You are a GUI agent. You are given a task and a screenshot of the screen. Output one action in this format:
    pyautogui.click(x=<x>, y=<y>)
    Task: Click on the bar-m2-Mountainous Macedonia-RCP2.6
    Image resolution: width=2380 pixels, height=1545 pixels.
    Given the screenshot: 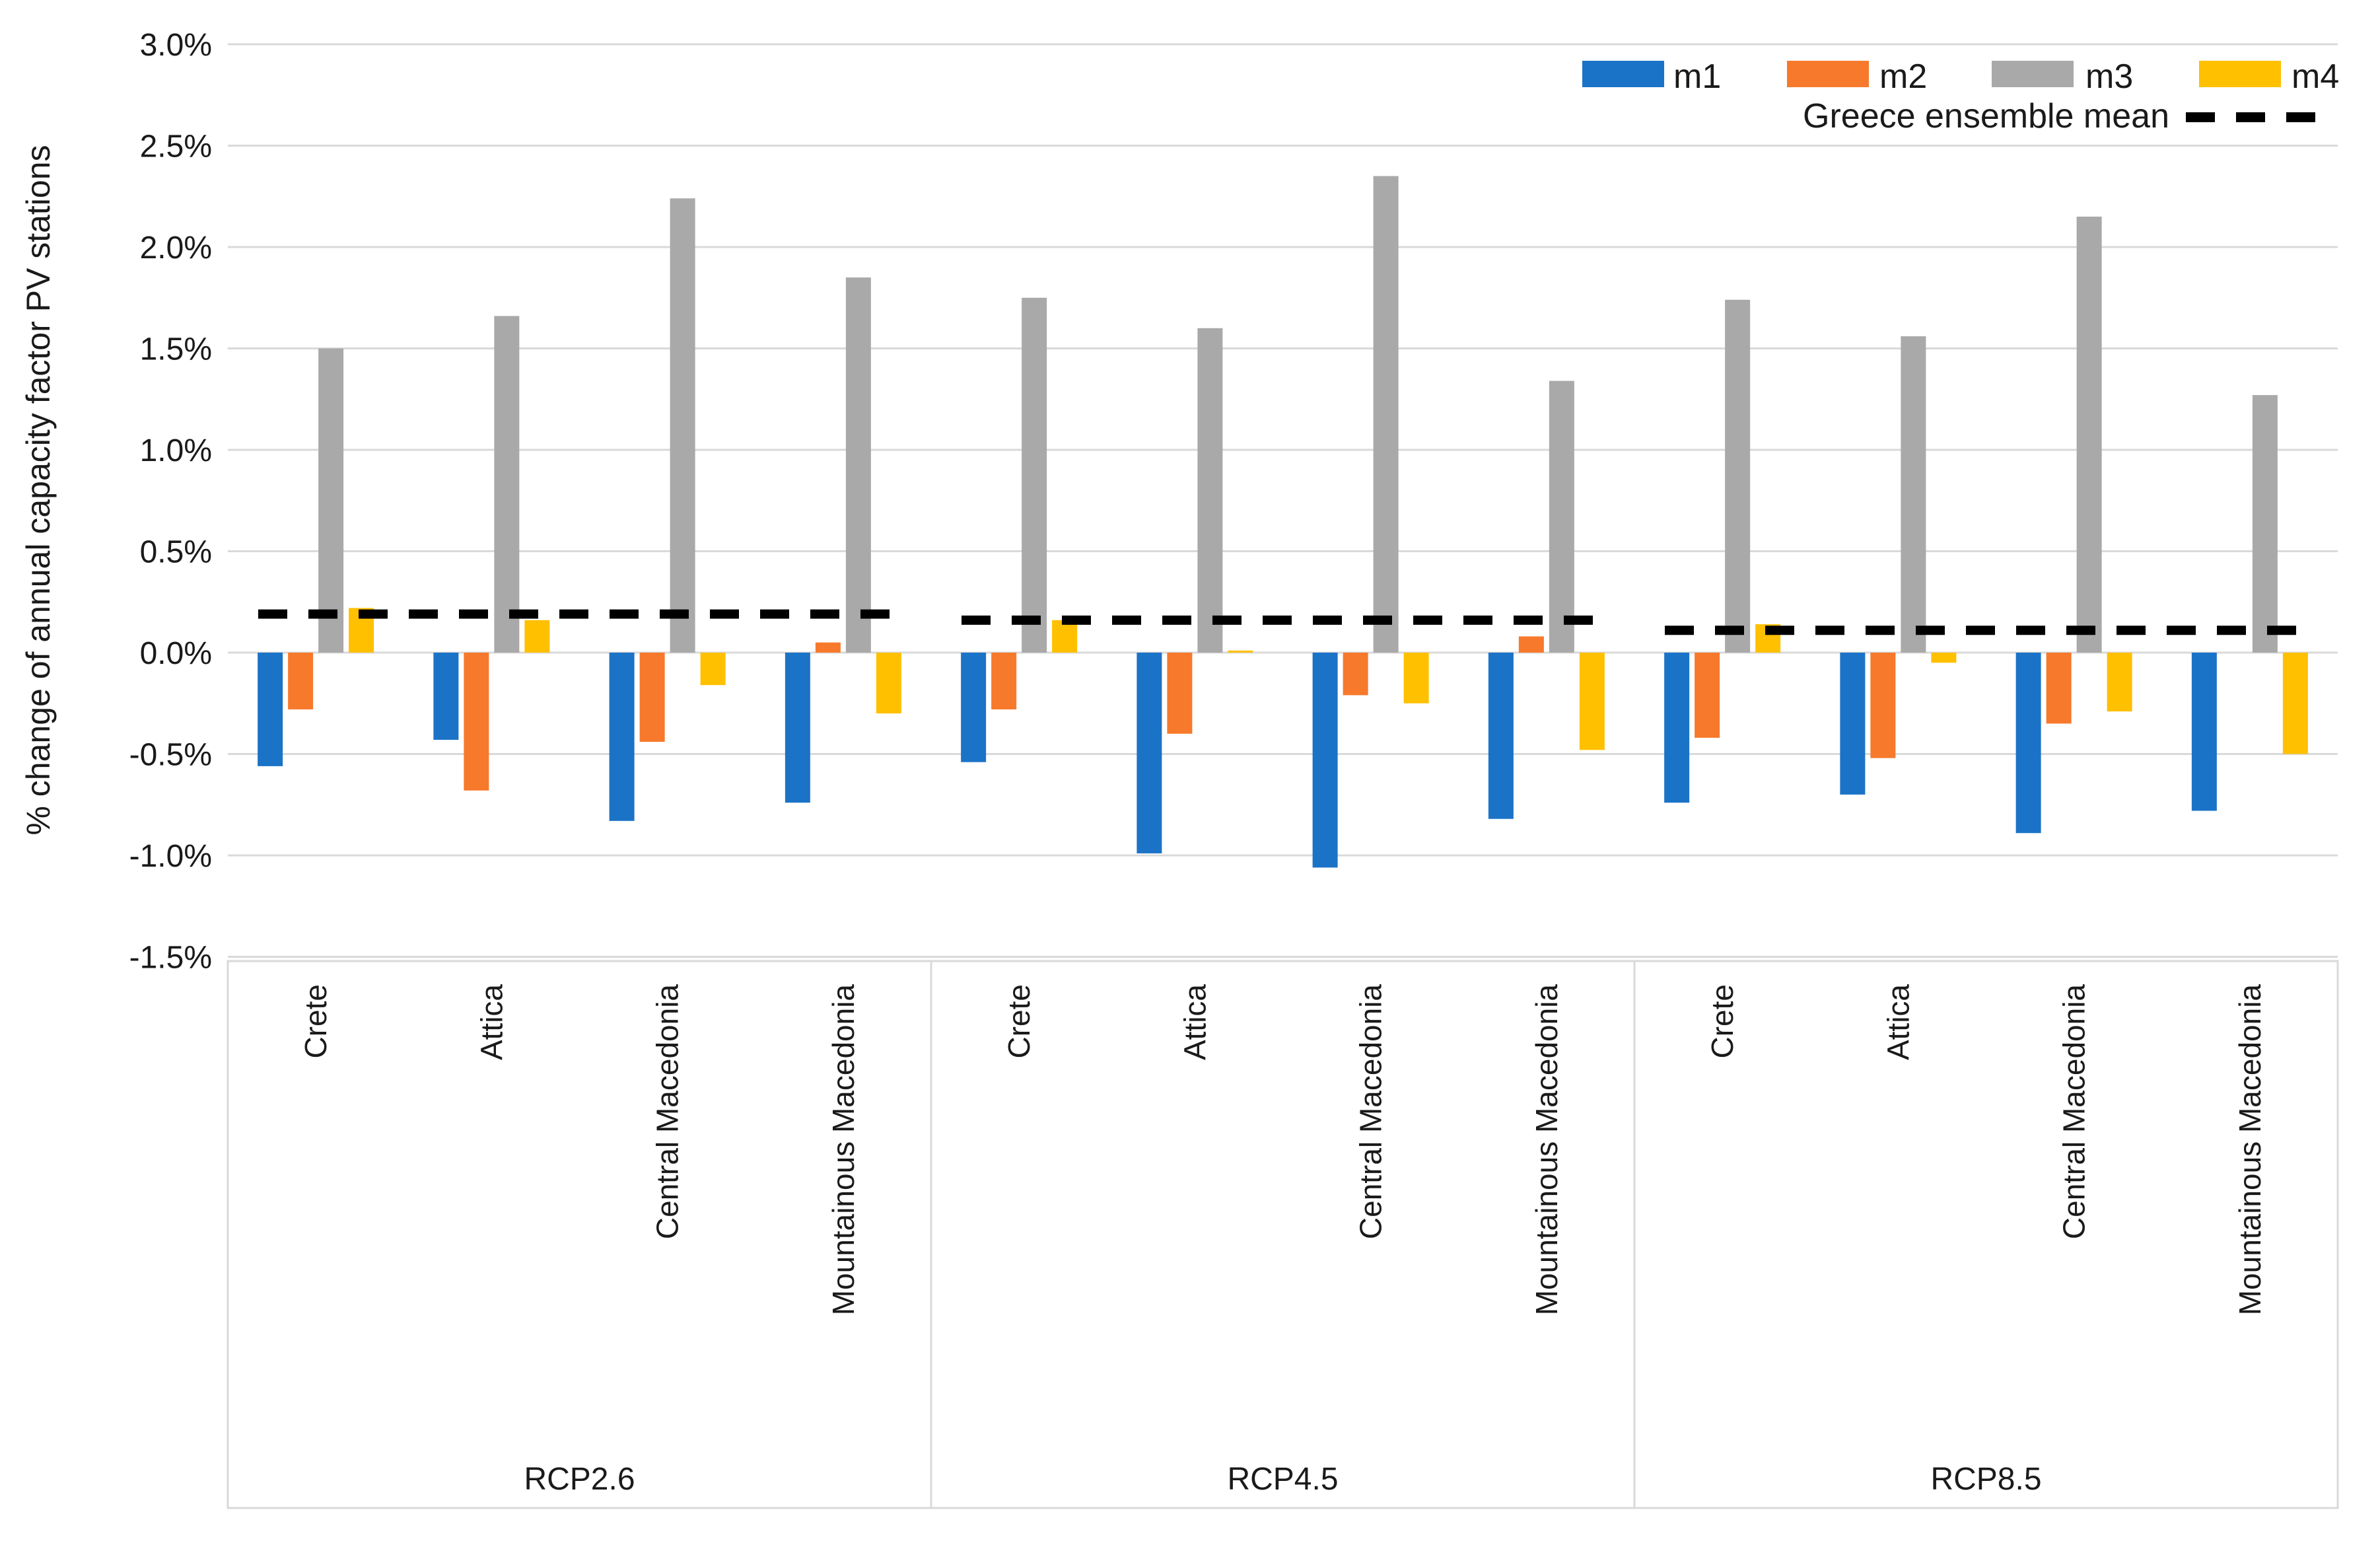 What is the action you would take?
    pyautogui.click(x=828, y=647)
    